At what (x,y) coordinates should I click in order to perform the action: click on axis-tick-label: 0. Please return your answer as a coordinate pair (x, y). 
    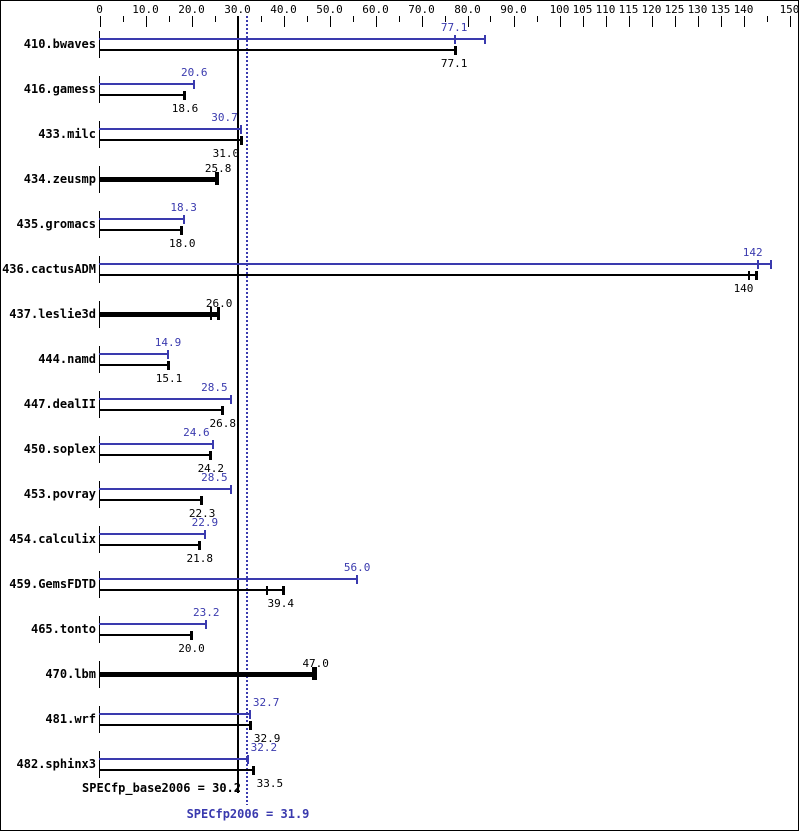
    Looking at the image, I should click on (99, 9).